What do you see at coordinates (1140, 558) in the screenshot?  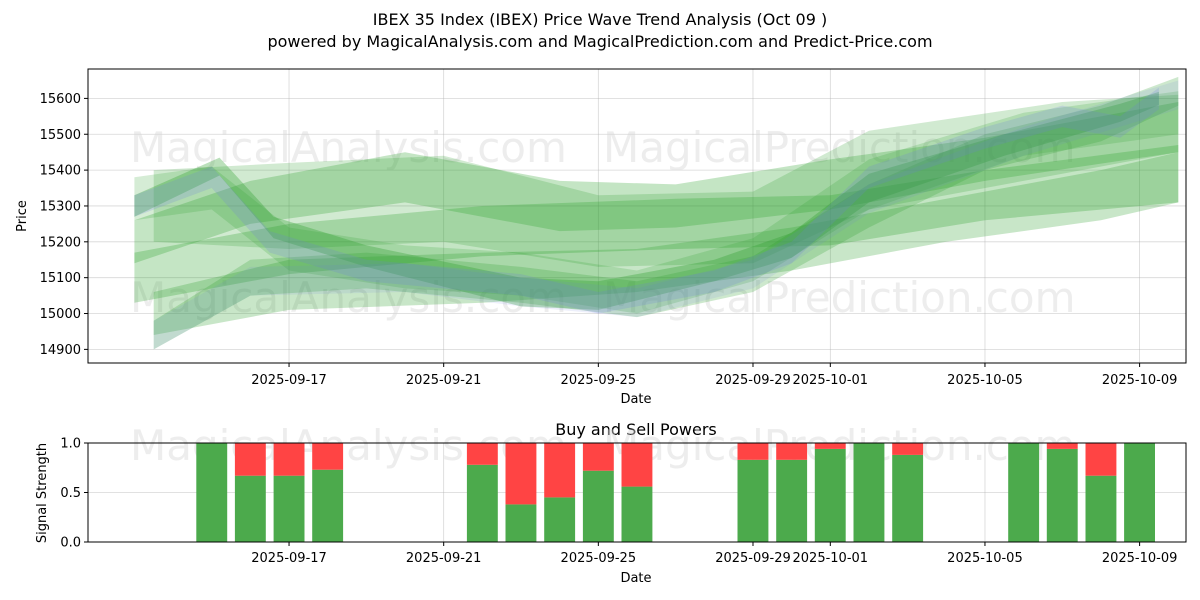 I see `power-x-tick-label-6: 2025-10-09` at bounding box center [1140, 558].